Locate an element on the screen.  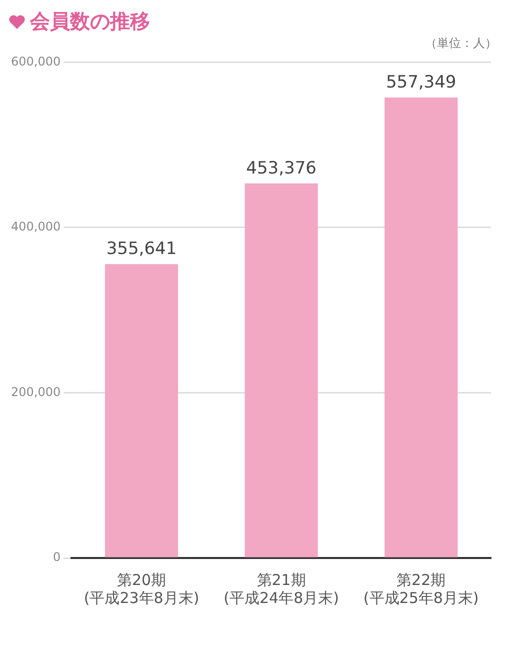
text: （単位：人） is located at coordinates (460, 43).